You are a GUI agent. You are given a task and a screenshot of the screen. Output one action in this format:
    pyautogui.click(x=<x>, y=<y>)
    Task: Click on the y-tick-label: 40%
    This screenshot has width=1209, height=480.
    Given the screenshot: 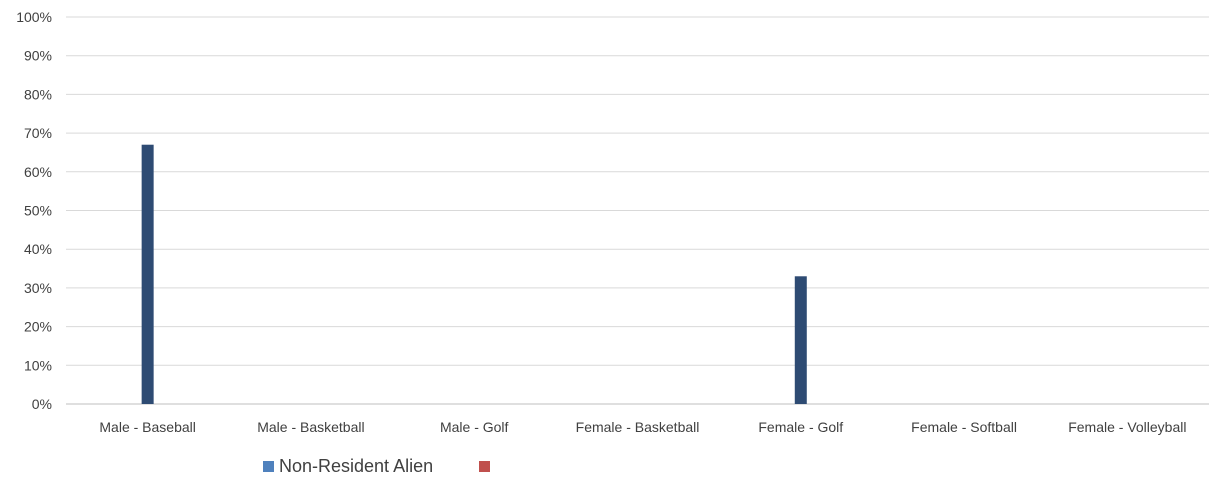 What is the action you would take?
    pyautogui.click(x=38, y=249)
    